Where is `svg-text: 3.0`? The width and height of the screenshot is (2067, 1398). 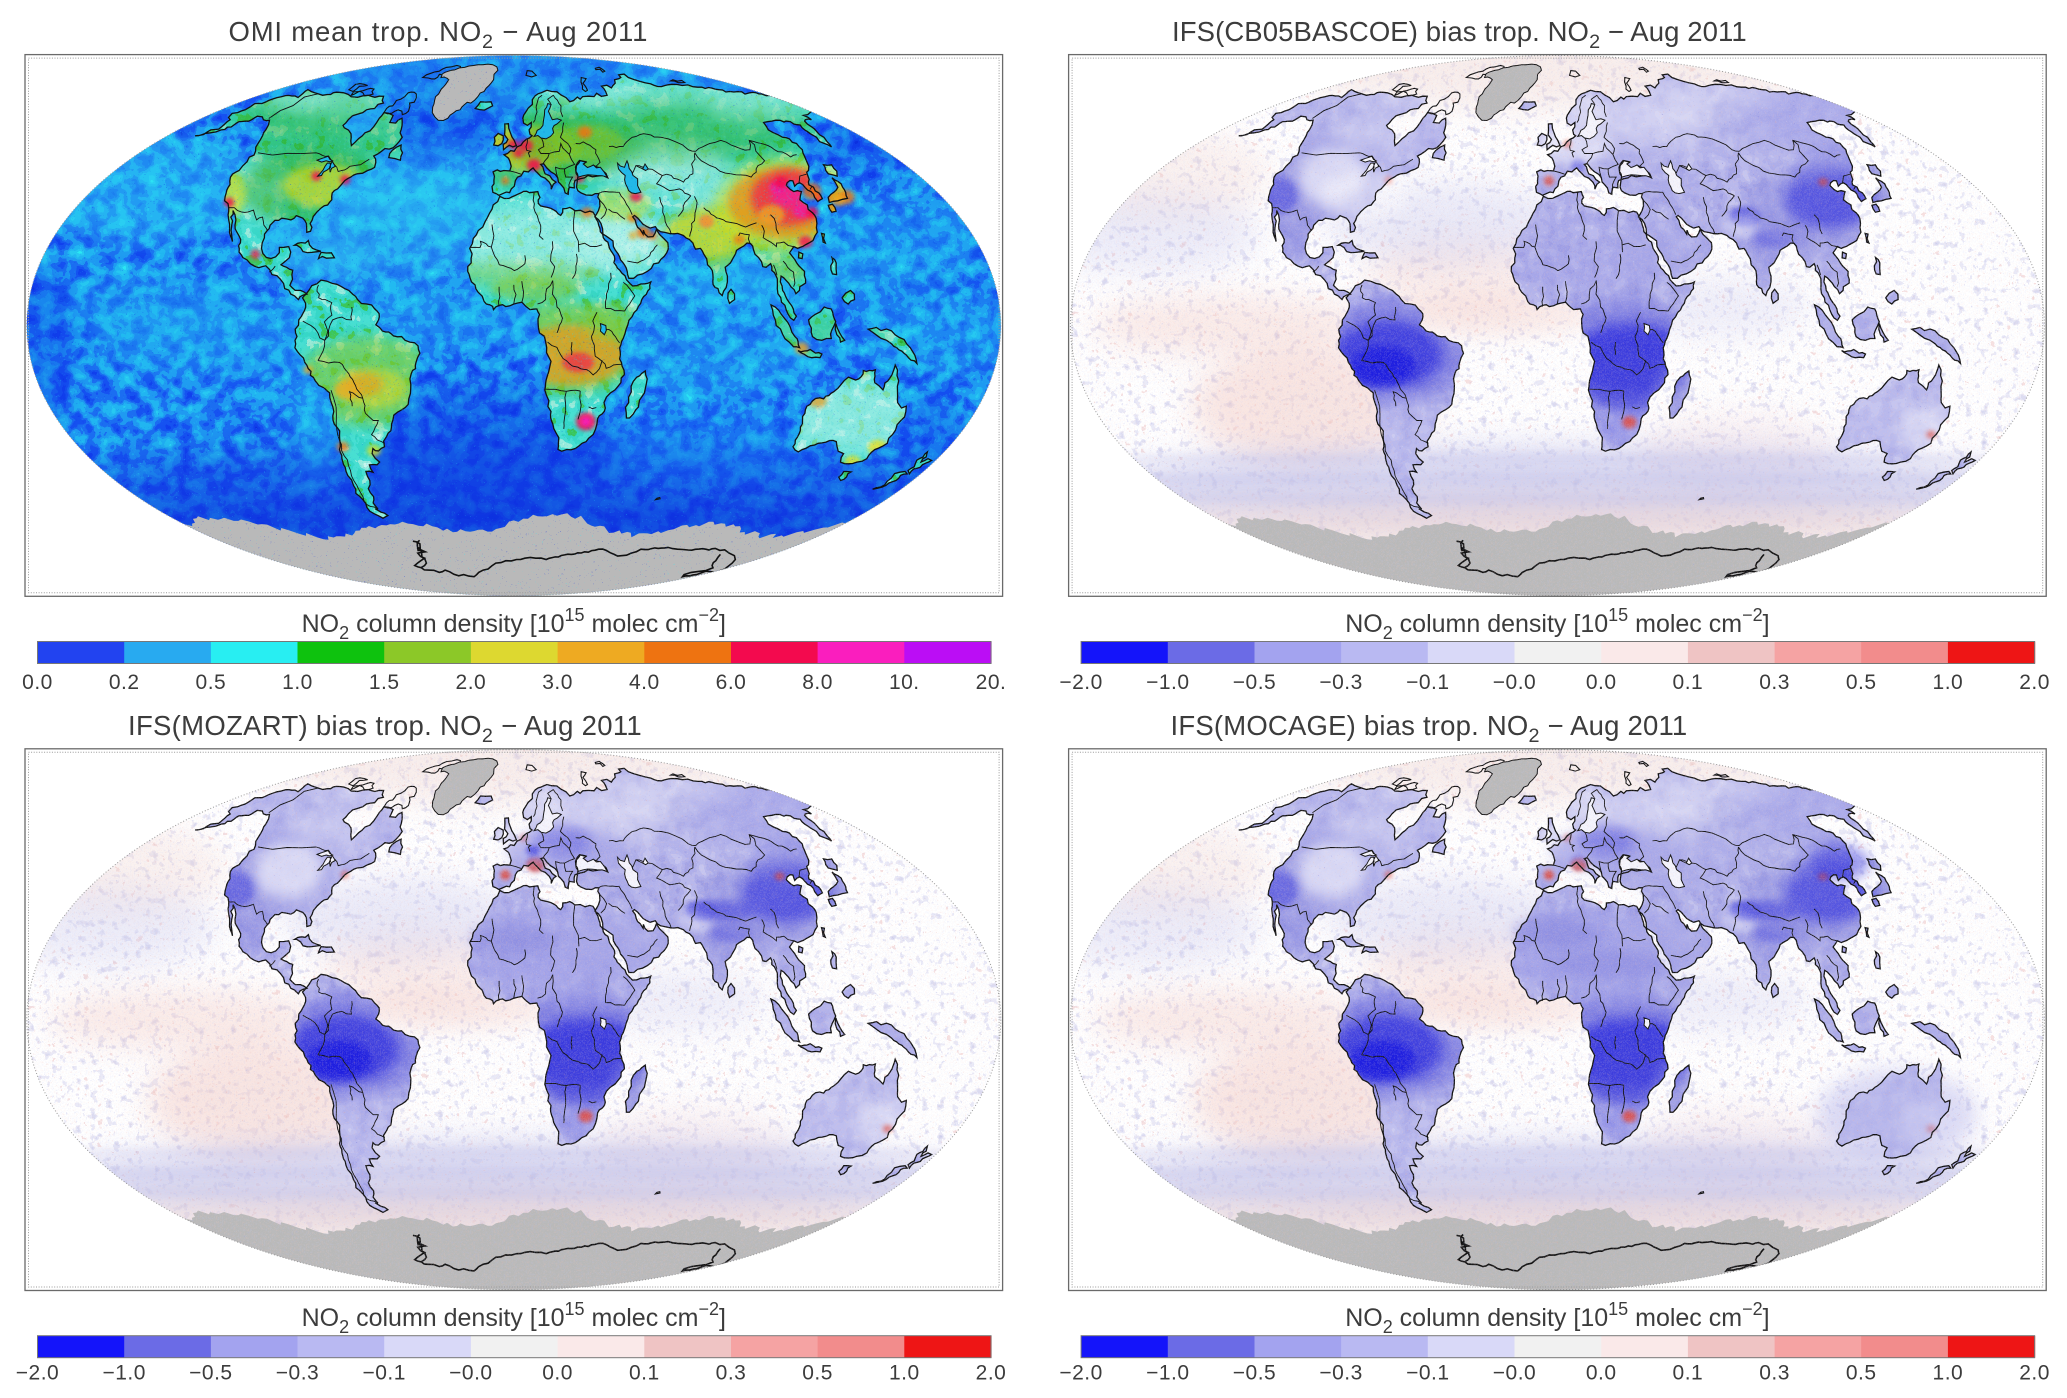 svg-text: 3.0 is located at coordinates (557, 682).